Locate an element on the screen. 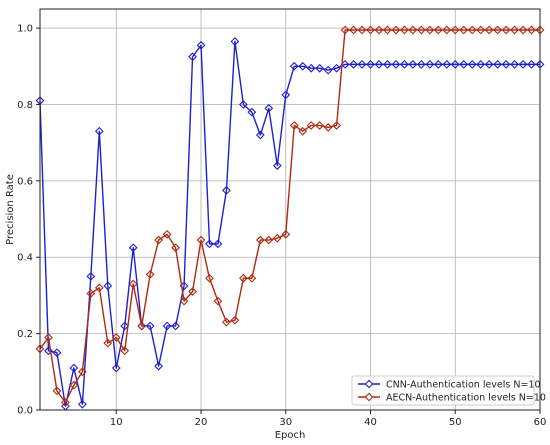  legend-entry: CNN-Authentication levels N=10 is located at coordinates (449, 385).